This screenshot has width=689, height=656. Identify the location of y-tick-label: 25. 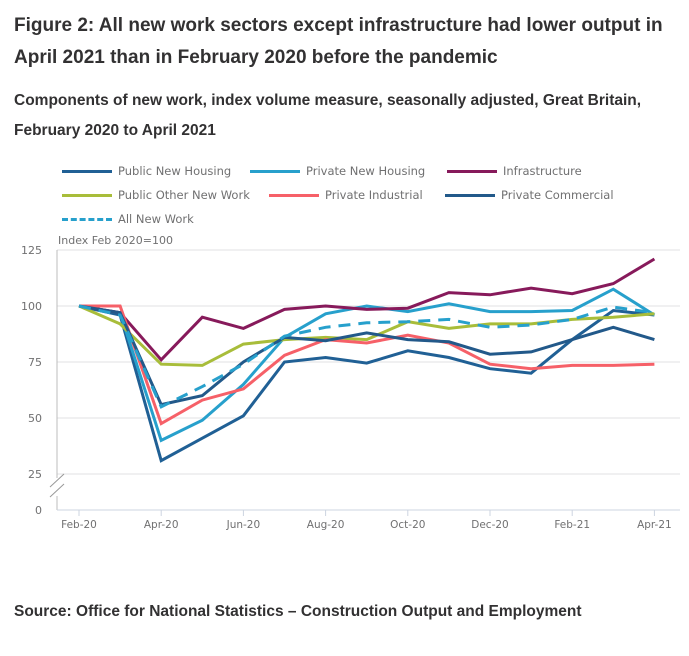
(35, 474).